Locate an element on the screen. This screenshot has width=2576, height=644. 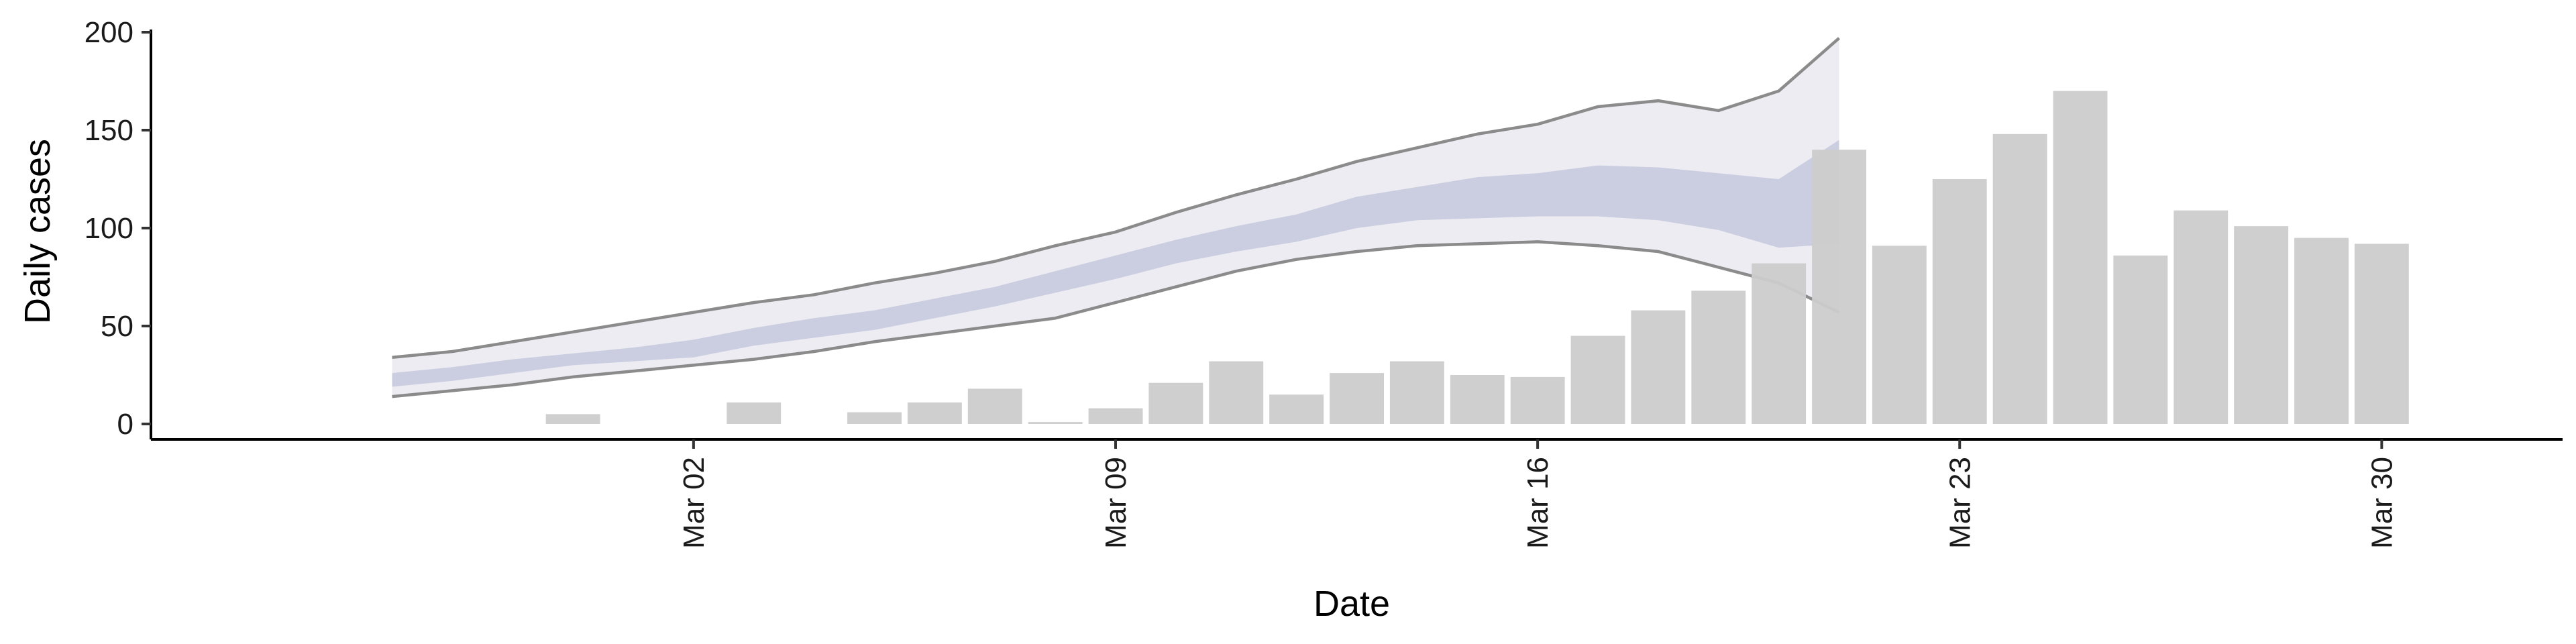
y-axis-title: Daily cases is located at coordinates (37, 231).